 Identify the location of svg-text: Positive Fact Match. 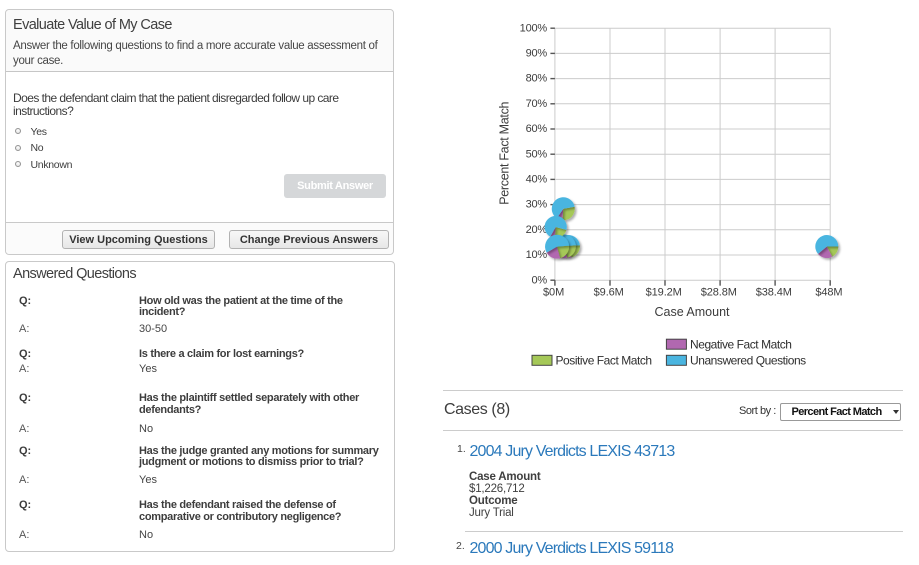
(604, 361).